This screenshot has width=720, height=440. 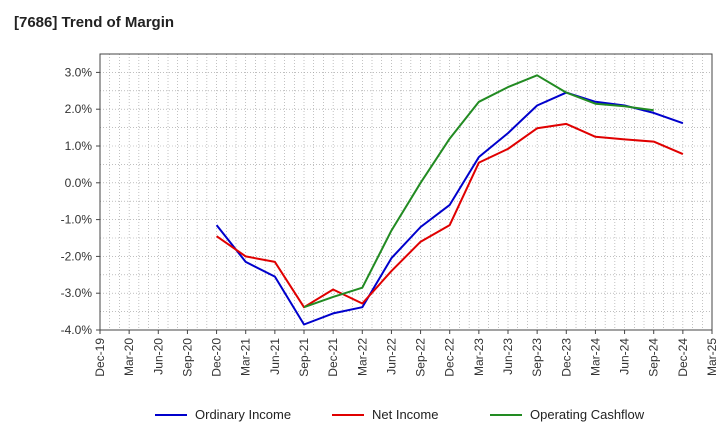 What do you see at coordinates (158, 356) in the screenshot?
I see `x-tick-label: Jun-20` at bounding box center [158, 356].